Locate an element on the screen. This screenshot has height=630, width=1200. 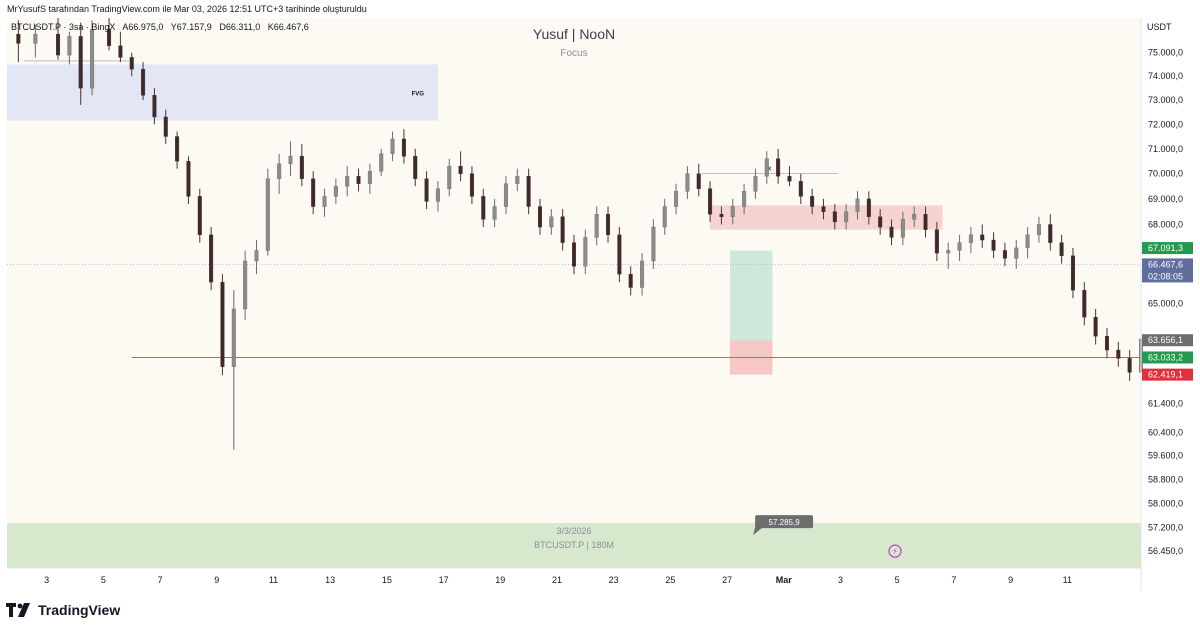
countdown-label: 02:08:05 is located at coordinates (1165, 276).